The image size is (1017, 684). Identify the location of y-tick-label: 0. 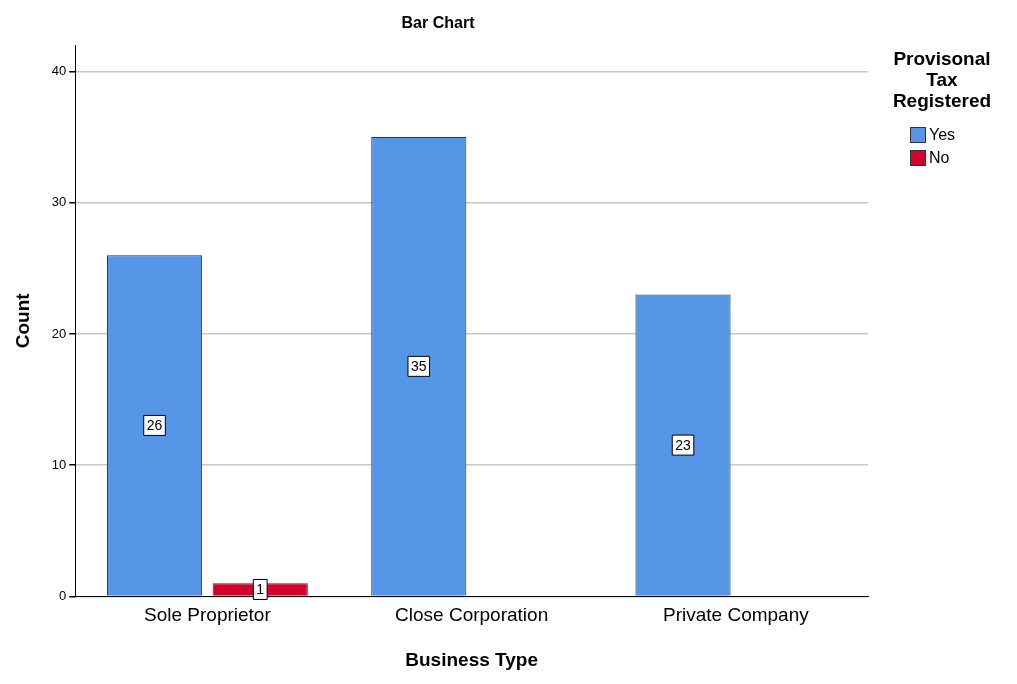
(63, 595).